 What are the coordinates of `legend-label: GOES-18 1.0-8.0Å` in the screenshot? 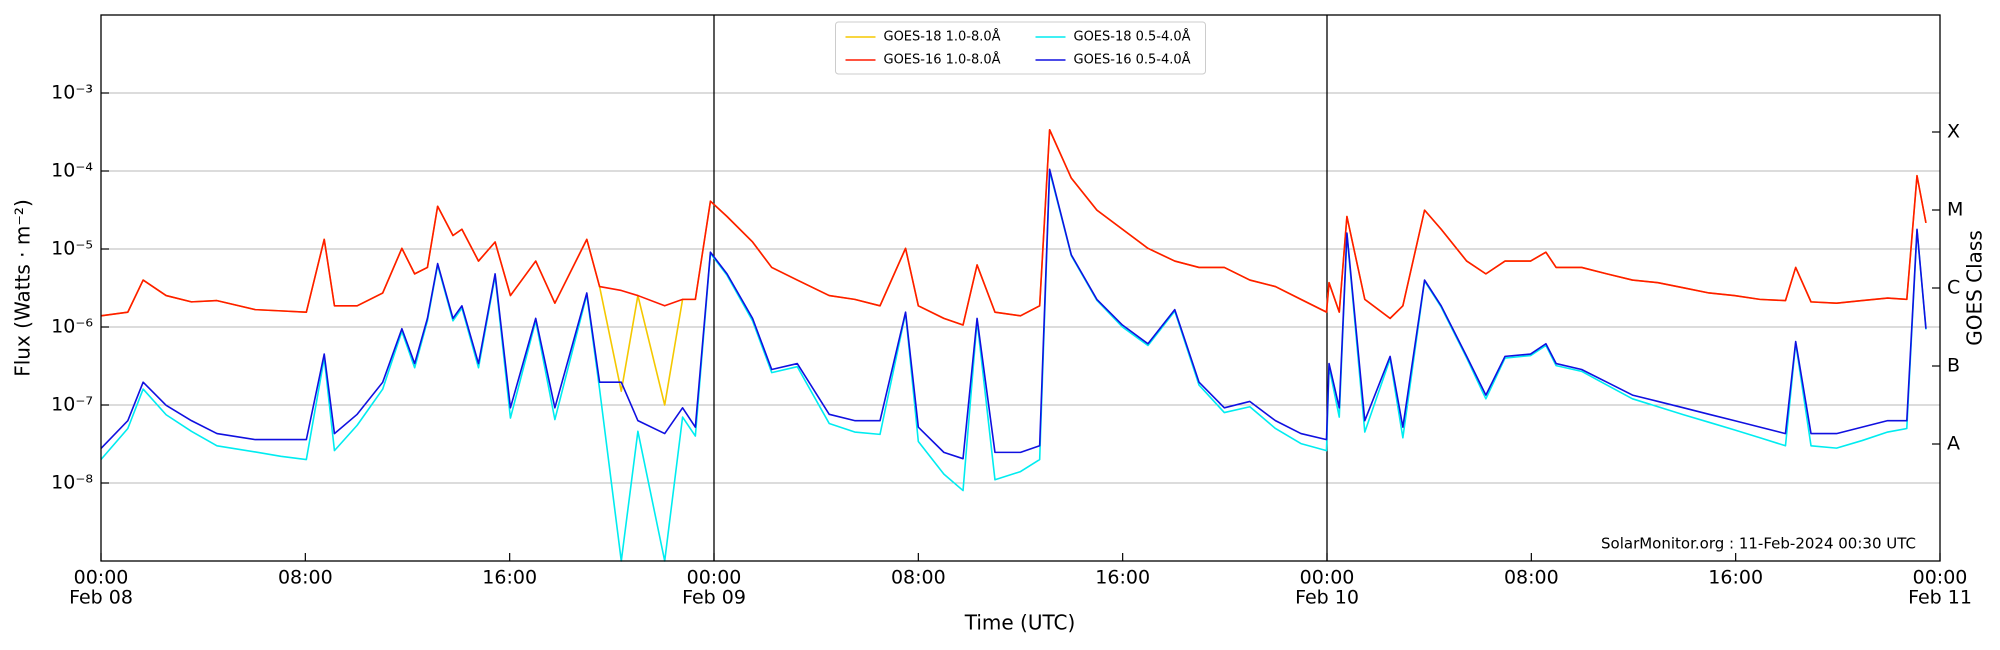 It's located at (942, 37).